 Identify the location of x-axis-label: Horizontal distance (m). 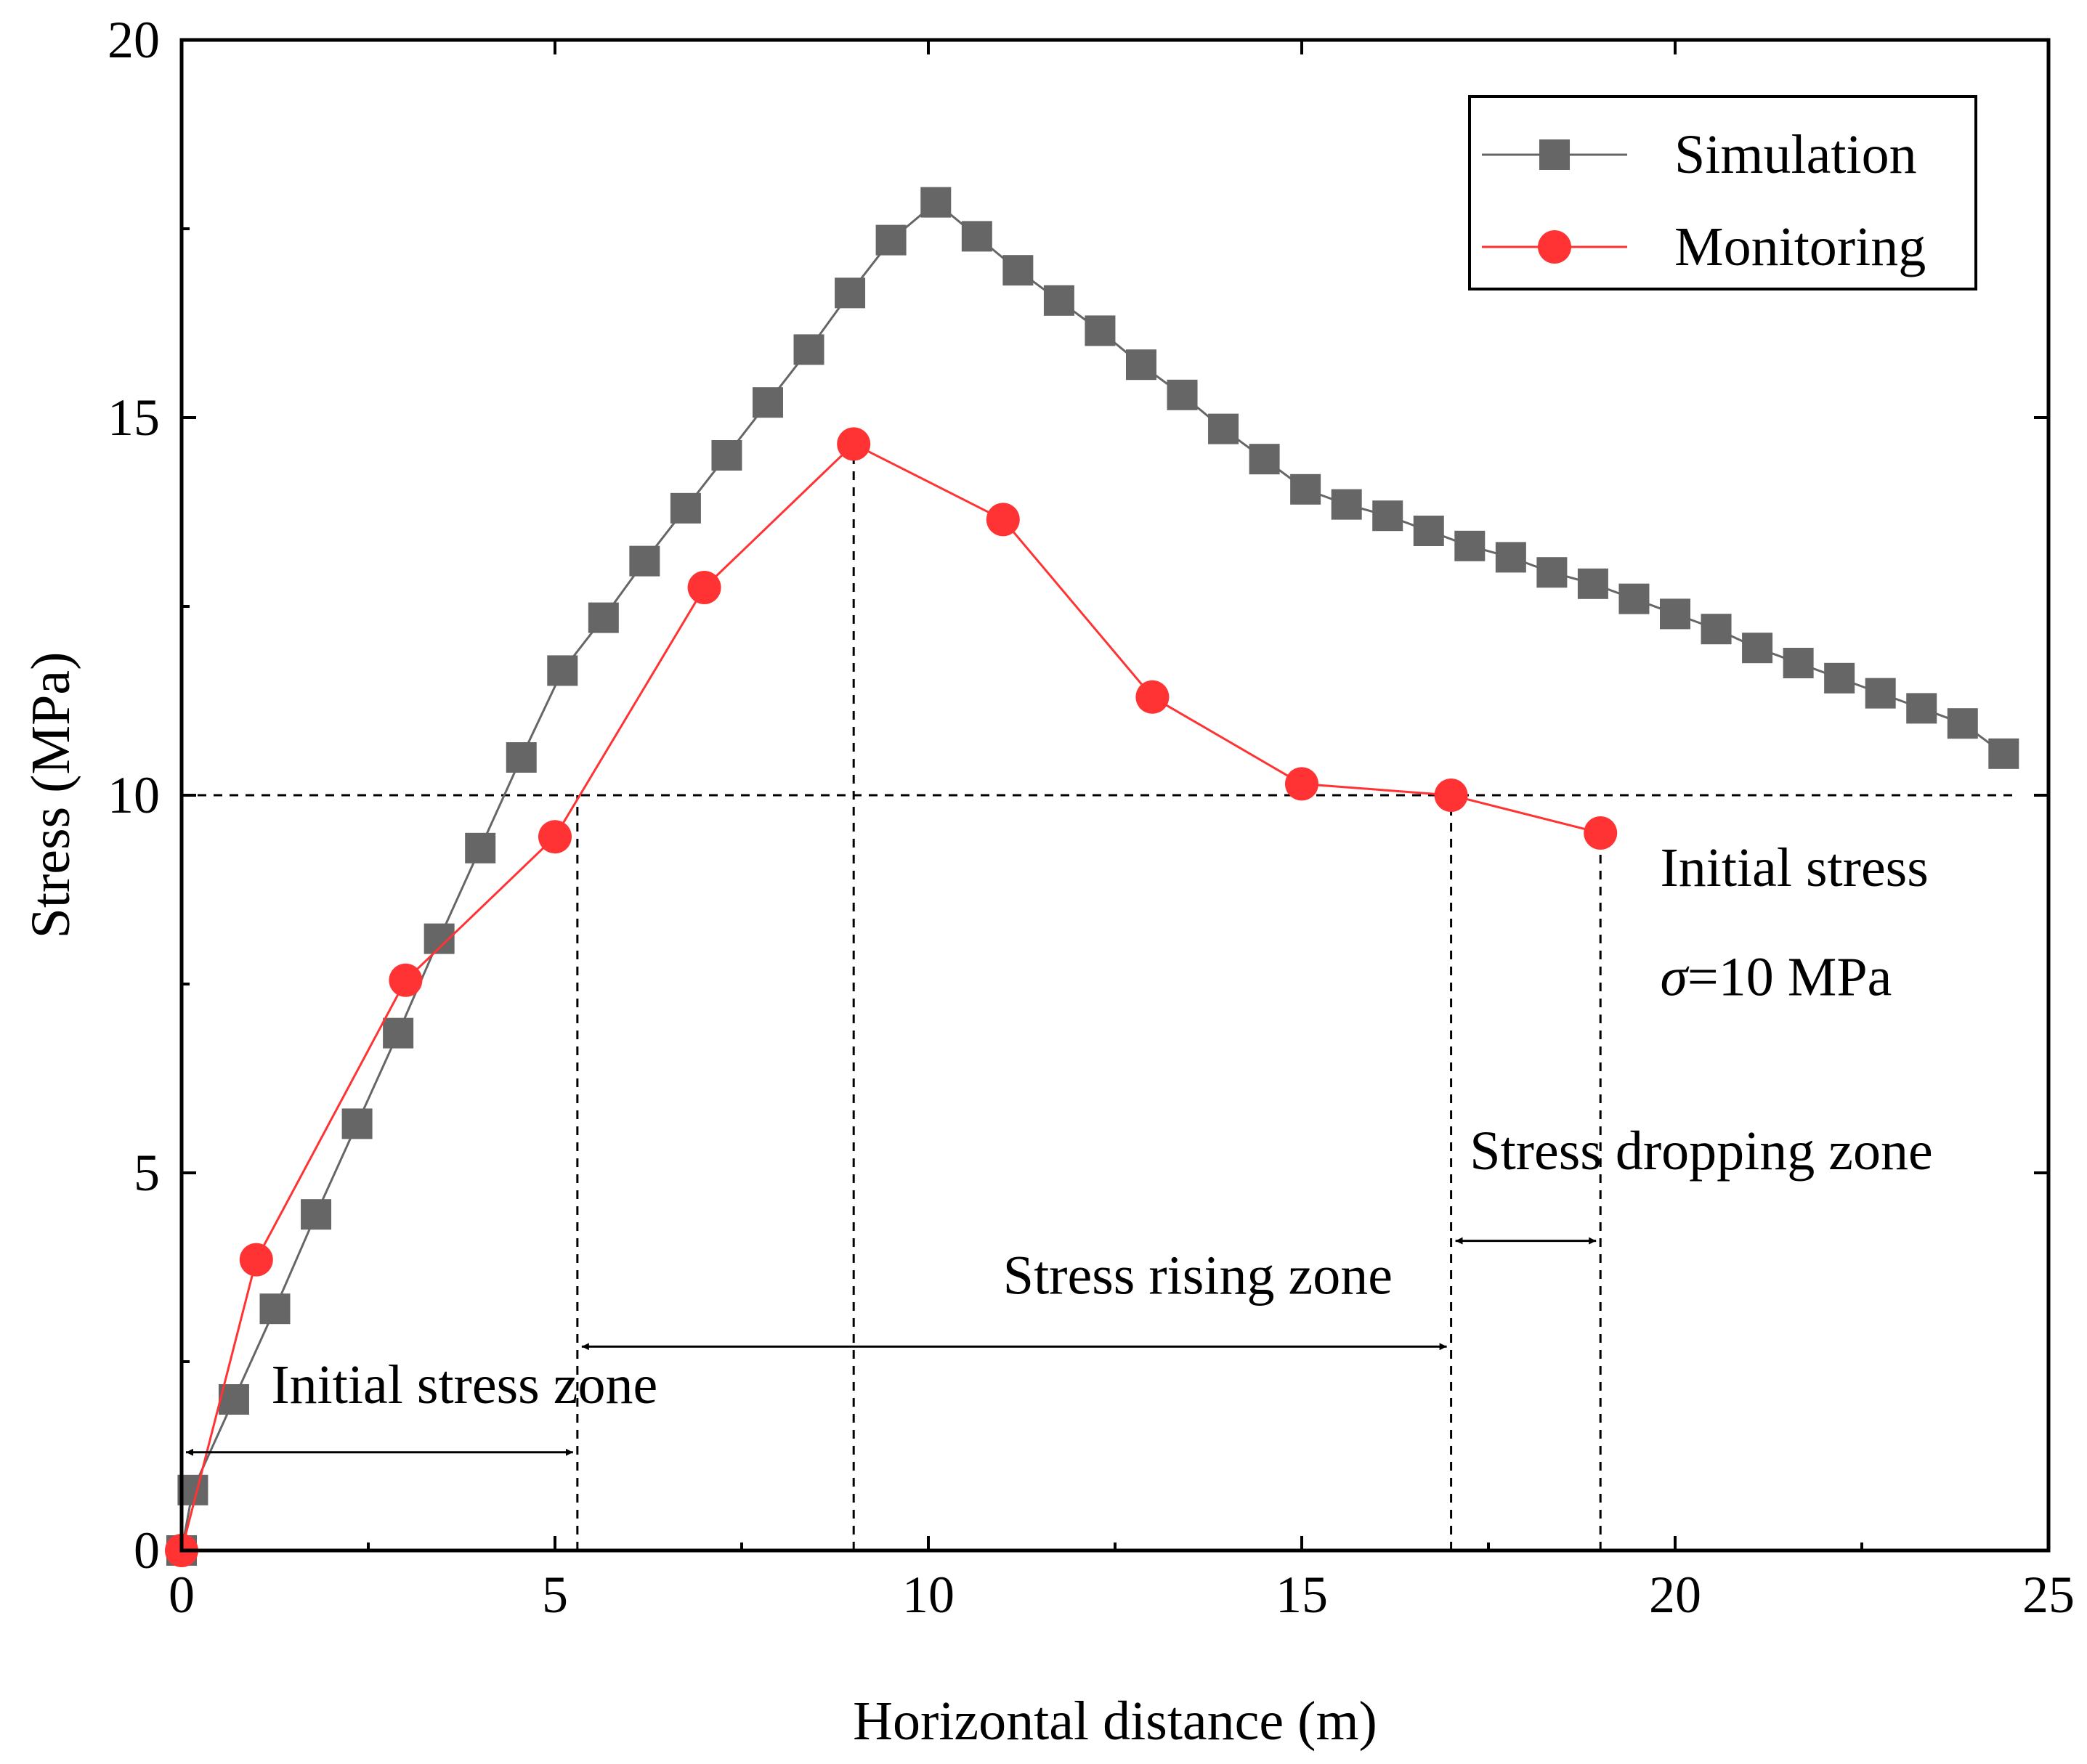
(1115, 1721).